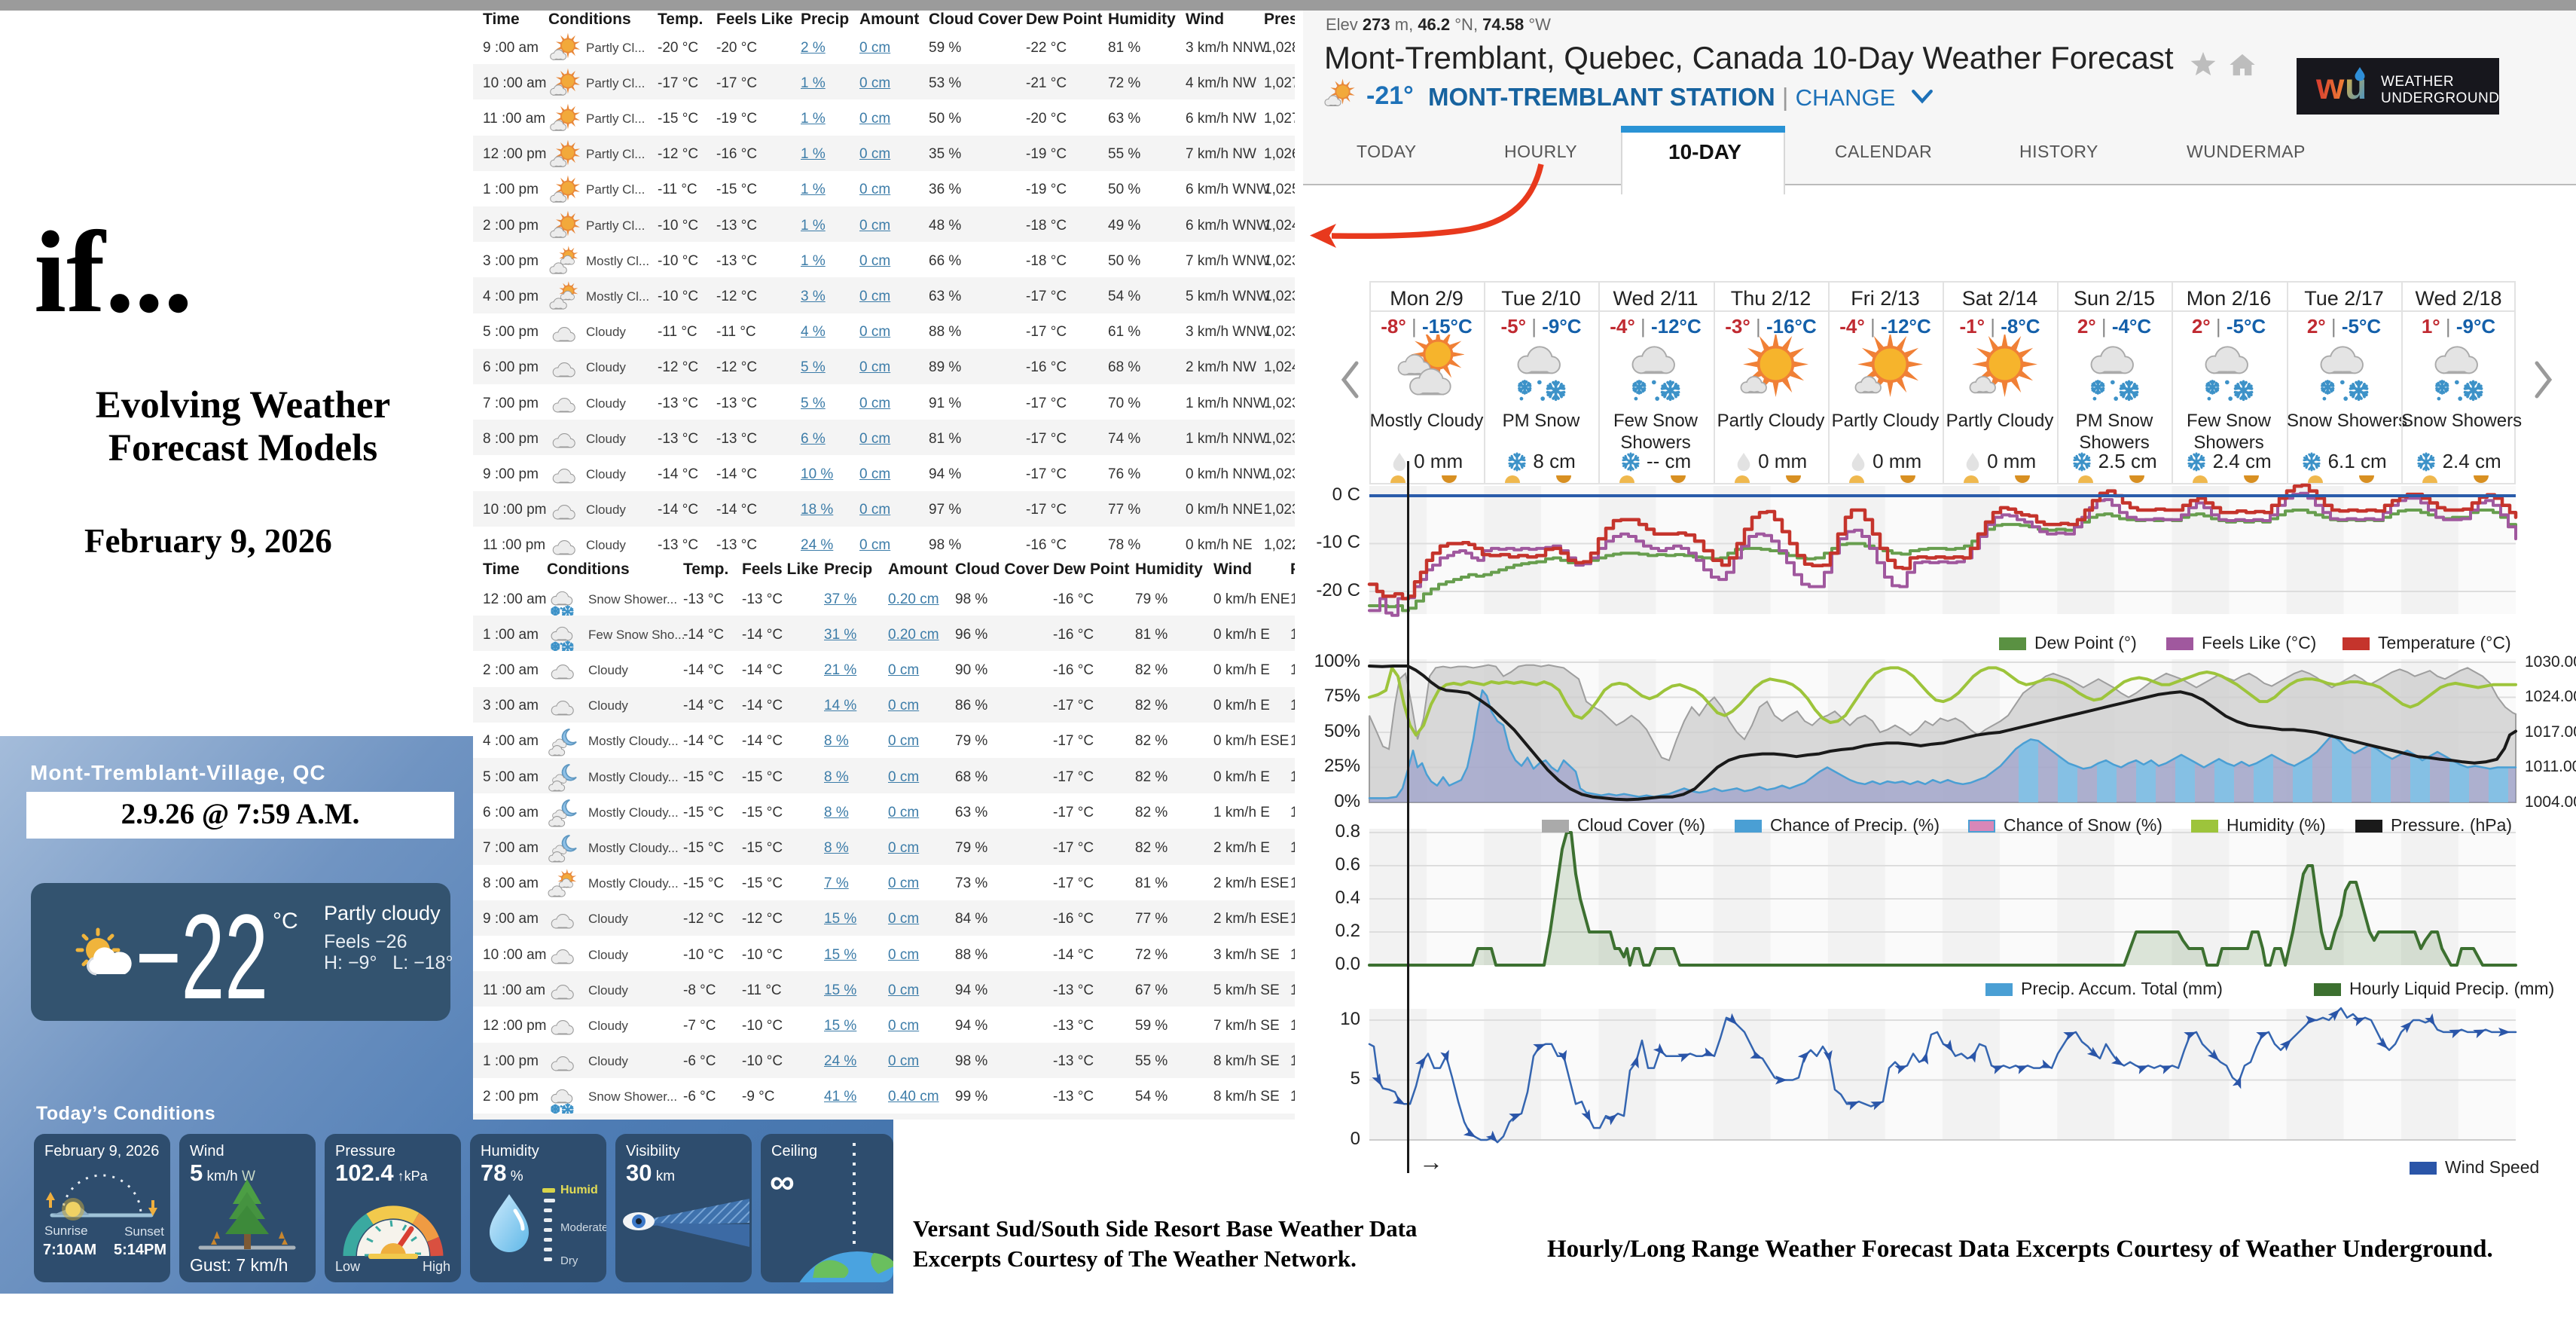 This screenshot has width=2576, height=1323. I want to click on svg-text: WEATHER, so click(2418, 82).